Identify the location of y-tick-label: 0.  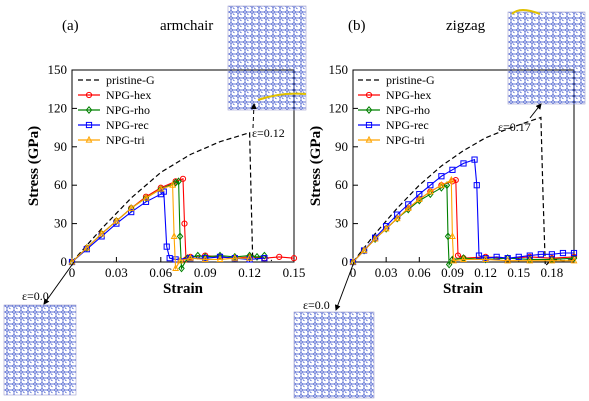
(64, 261).